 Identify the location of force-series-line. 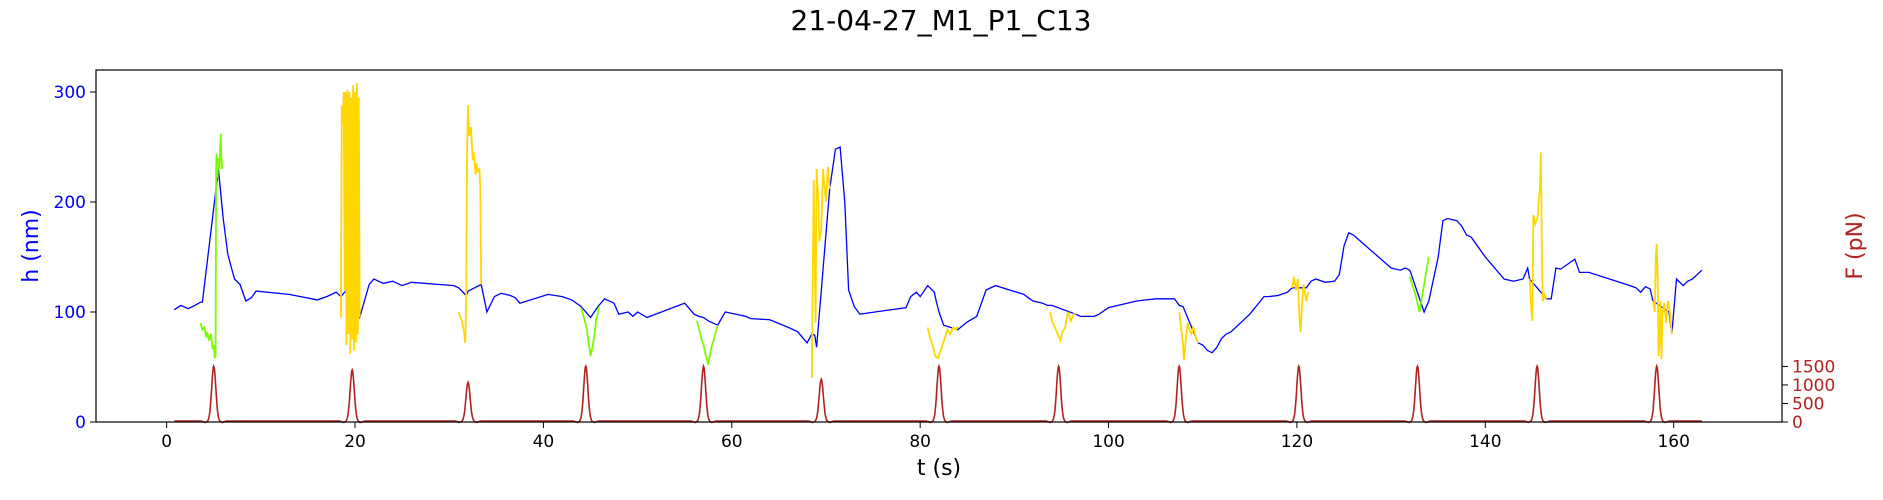
(938, 393).